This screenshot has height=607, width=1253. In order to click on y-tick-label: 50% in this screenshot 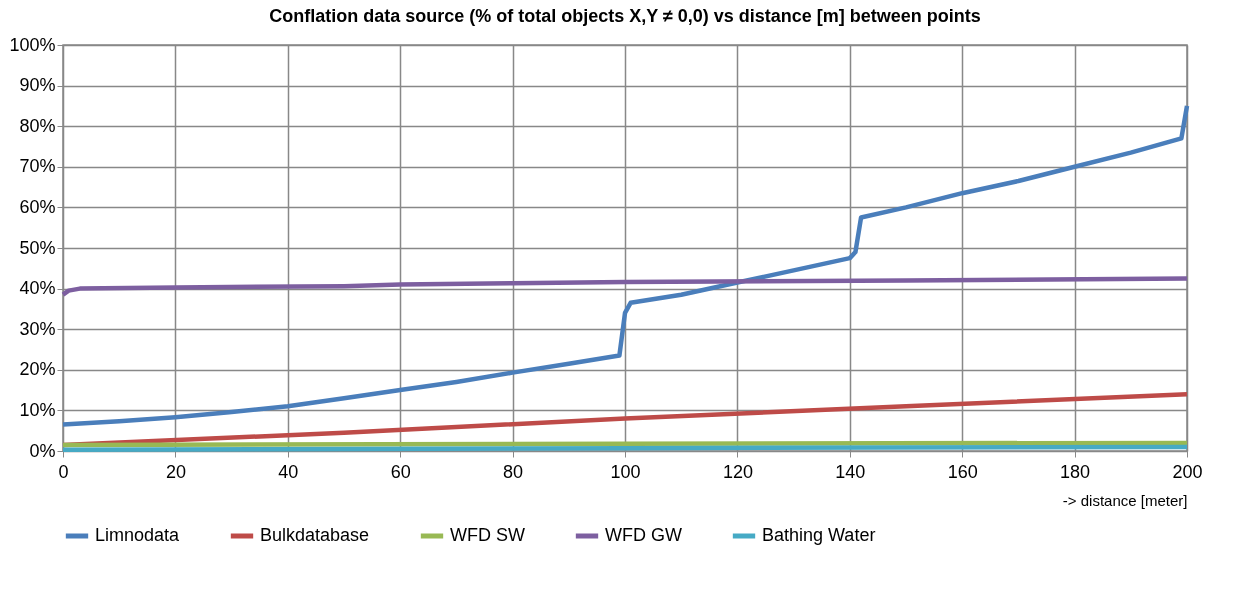, I will do `click(37, 247)`.